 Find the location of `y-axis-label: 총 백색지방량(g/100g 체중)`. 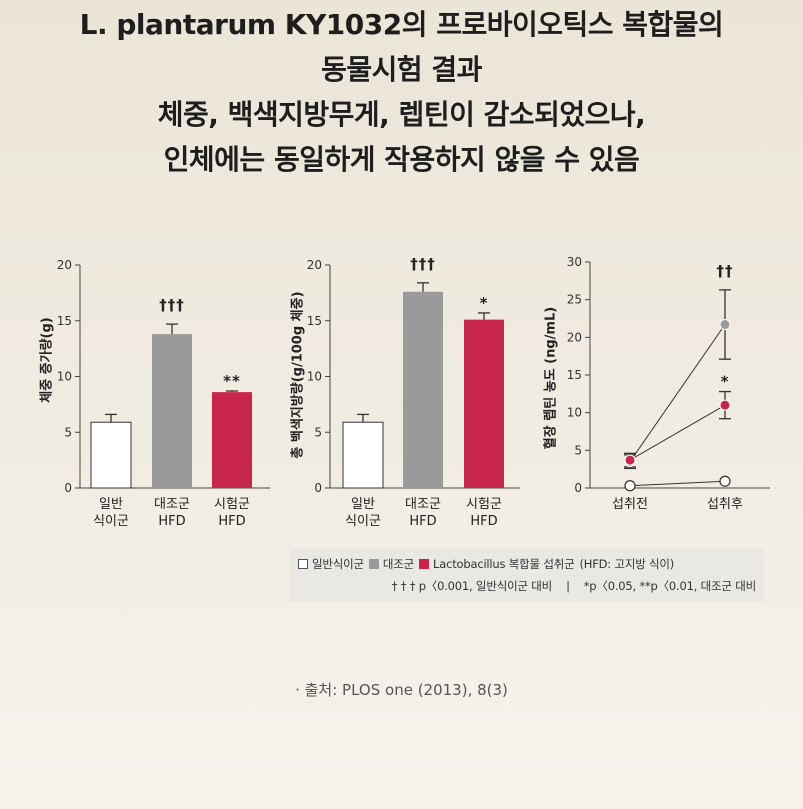

y-axis-label: 총 백색지방량(g/100g 체중) is located at coordinates (298, 374).